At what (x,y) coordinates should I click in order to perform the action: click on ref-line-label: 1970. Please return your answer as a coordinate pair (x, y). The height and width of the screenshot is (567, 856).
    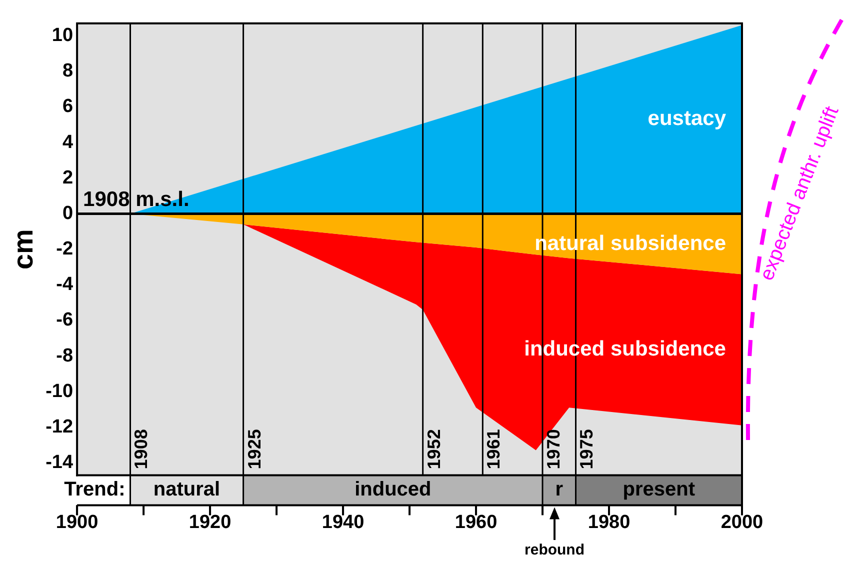
    Looking at the image, I should click on (553, 449).